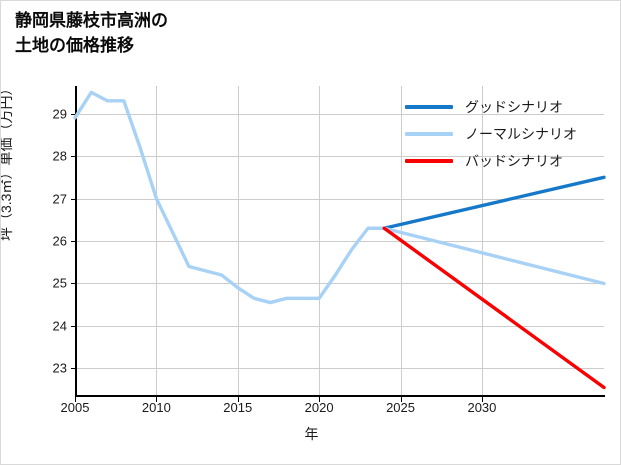  Describe the element at coordinates (7, 161) in the screenshot. I see `y-axis-label: 坪（3.3㎡）単価（万円）` at that location.